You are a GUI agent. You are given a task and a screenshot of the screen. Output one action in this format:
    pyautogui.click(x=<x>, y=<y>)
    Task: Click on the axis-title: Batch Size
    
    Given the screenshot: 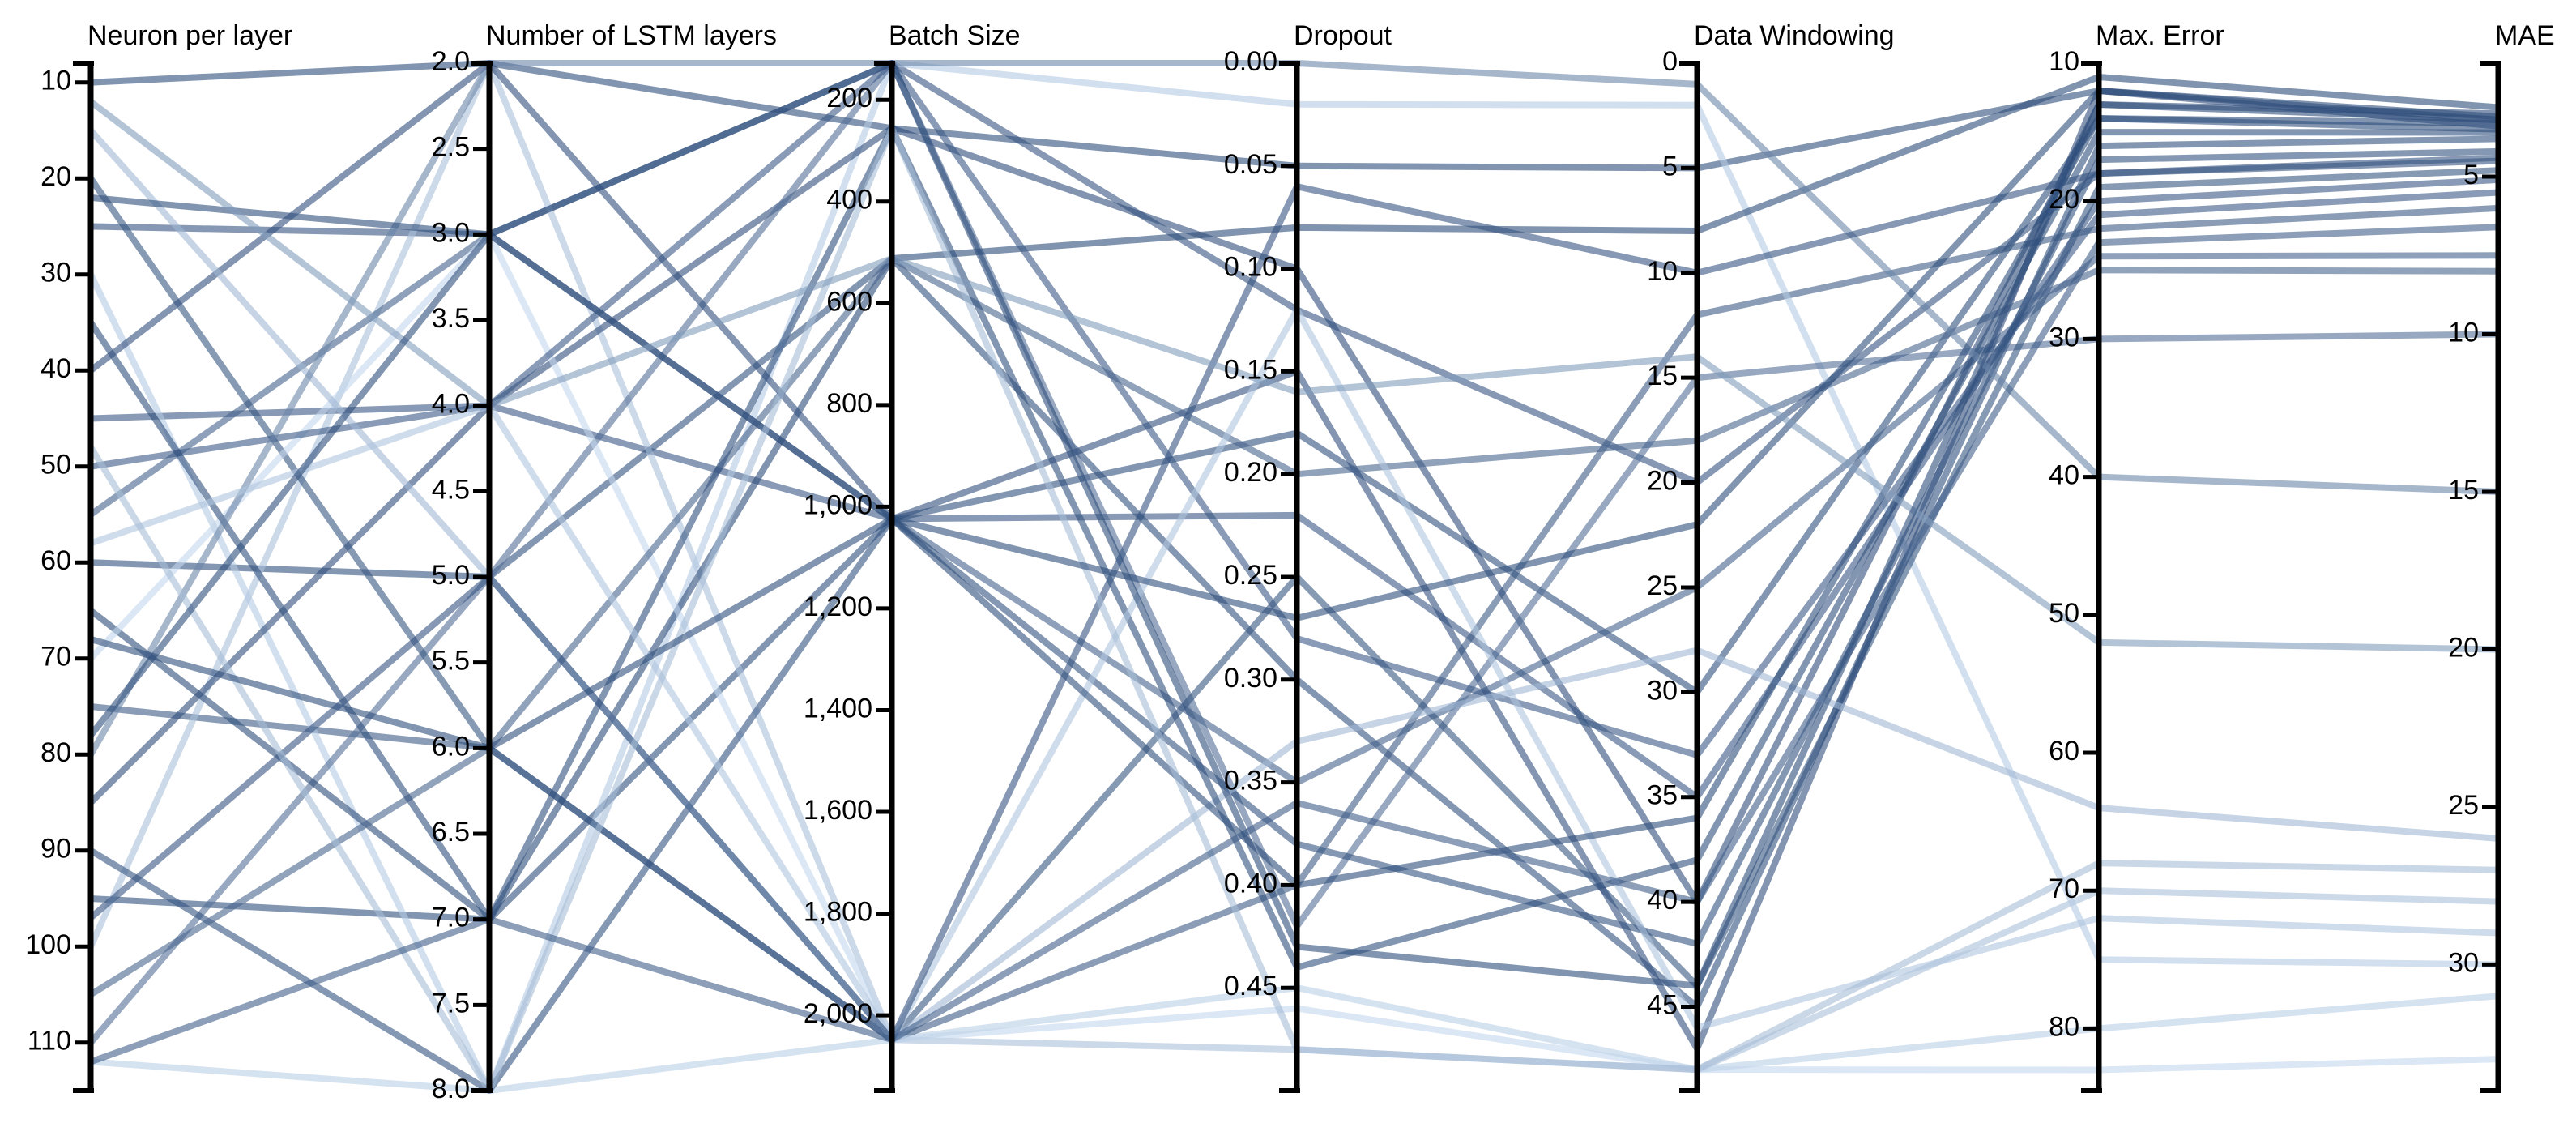 What is the action you would take?
    pyautogui.click(x=955, y=35)
    